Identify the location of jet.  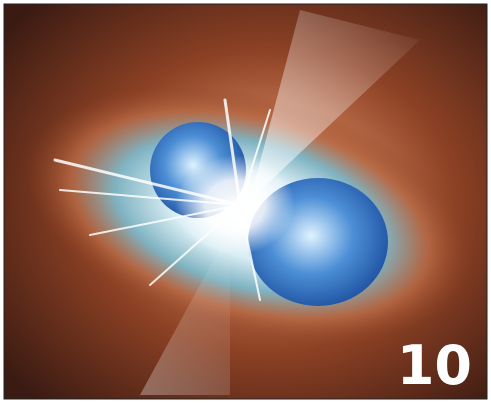
(185, 312).